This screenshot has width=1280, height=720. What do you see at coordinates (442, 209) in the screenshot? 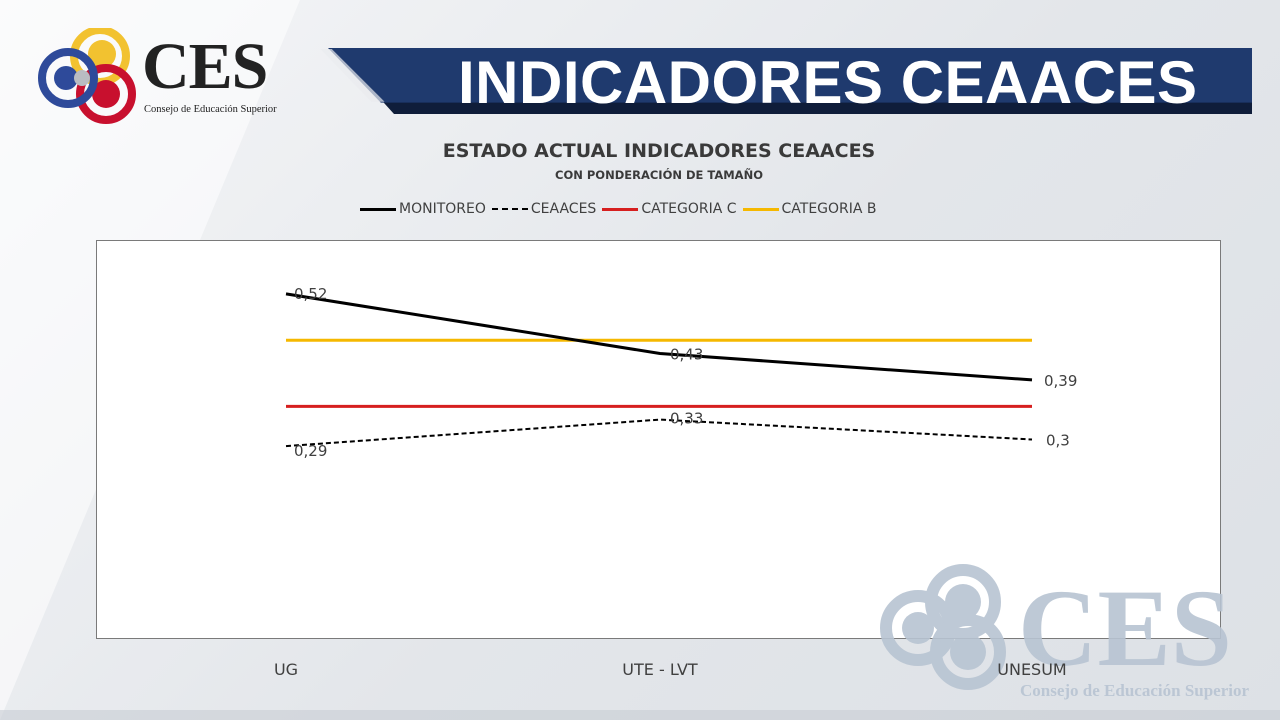
I see `legend-label-monitoreo: MONITOREO` at bounding box center [442, 209].